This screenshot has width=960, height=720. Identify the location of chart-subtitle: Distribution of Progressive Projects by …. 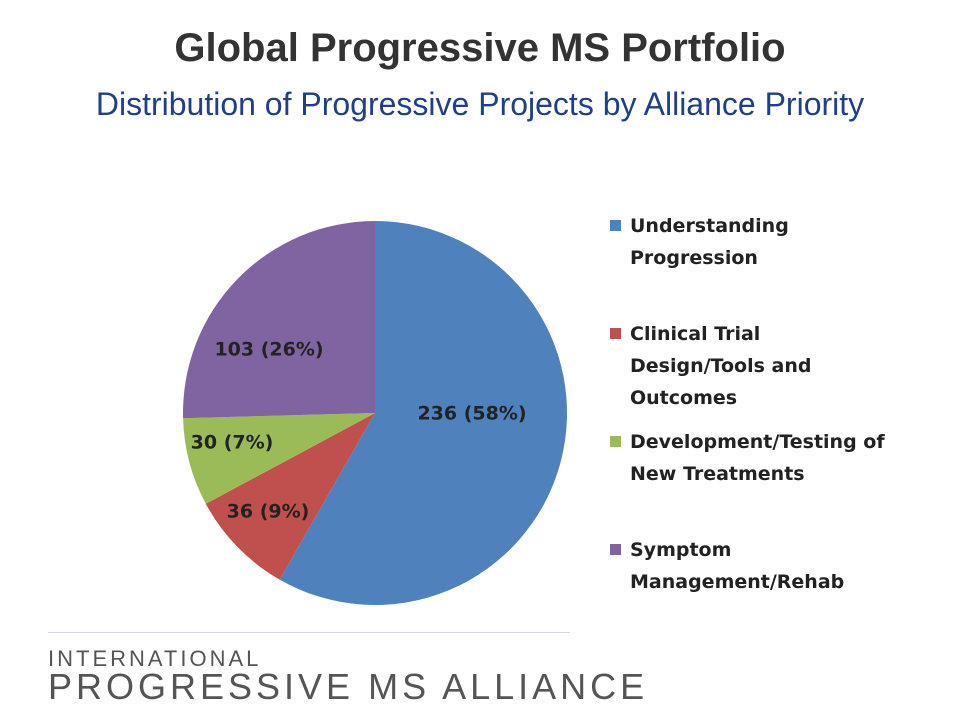
(480, 104).